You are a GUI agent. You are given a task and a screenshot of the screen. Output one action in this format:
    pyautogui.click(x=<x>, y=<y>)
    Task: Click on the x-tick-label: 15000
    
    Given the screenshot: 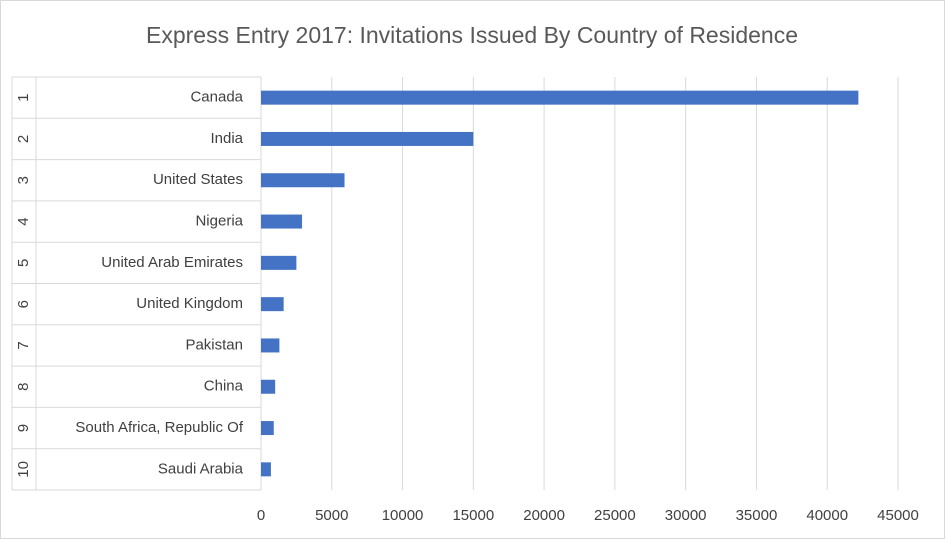 What is the action you would take?
    pyautogui.click(x=473, y=515)
    